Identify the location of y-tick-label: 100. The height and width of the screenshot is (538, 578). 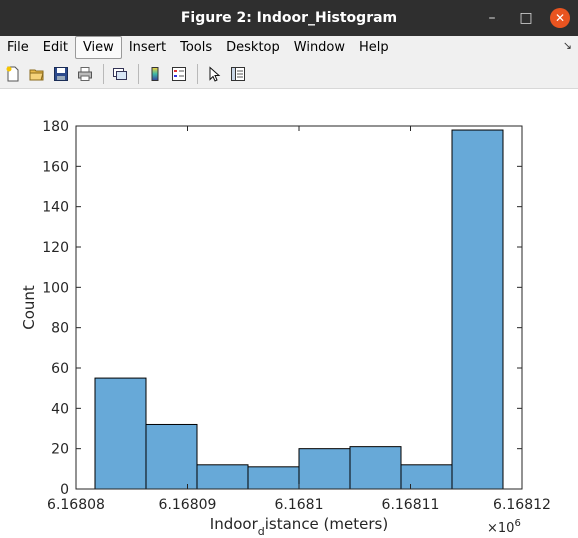
(55, 288).